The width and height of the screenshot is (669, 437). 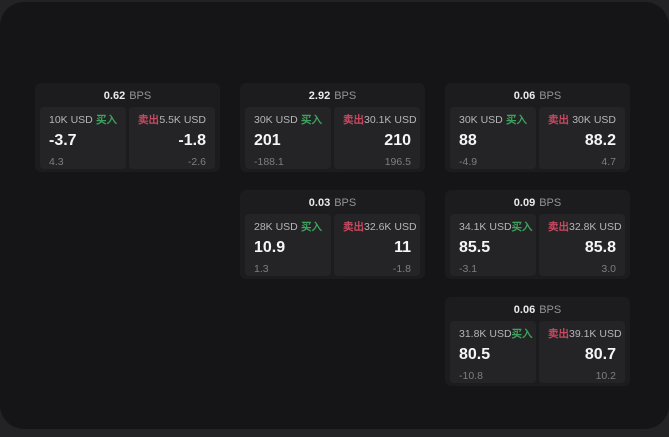 I want to click on sell-delta: 196.5, so click(x=397, y=162).